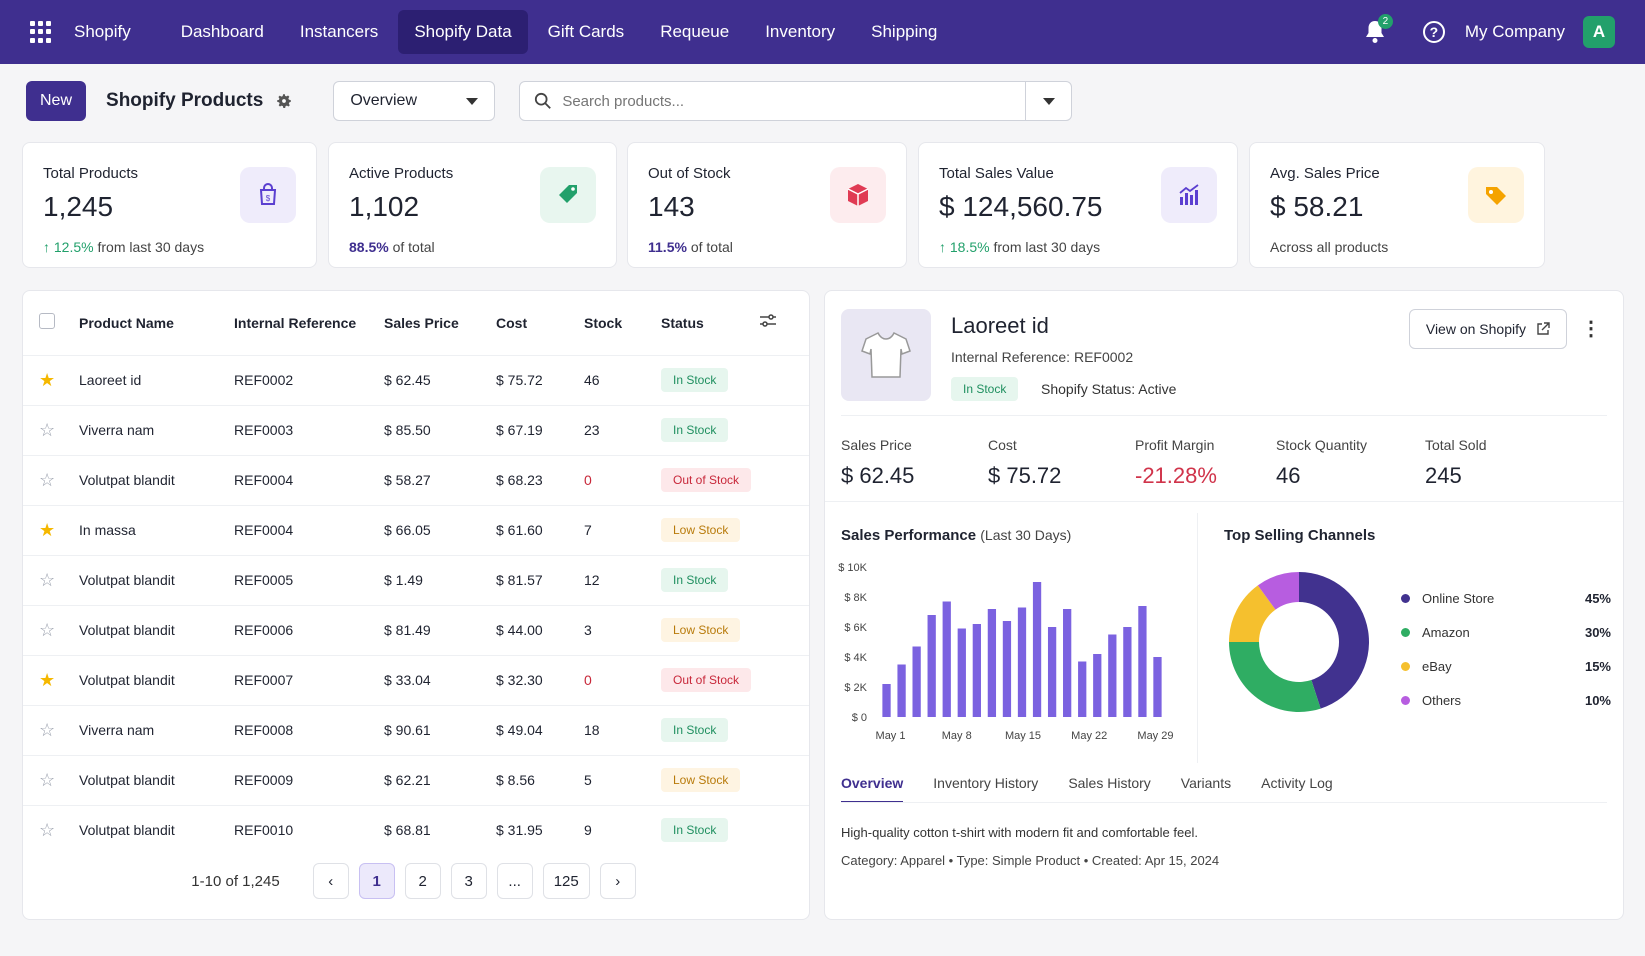  I want to click on metric-value: -21.28%, so click(1176, 475).